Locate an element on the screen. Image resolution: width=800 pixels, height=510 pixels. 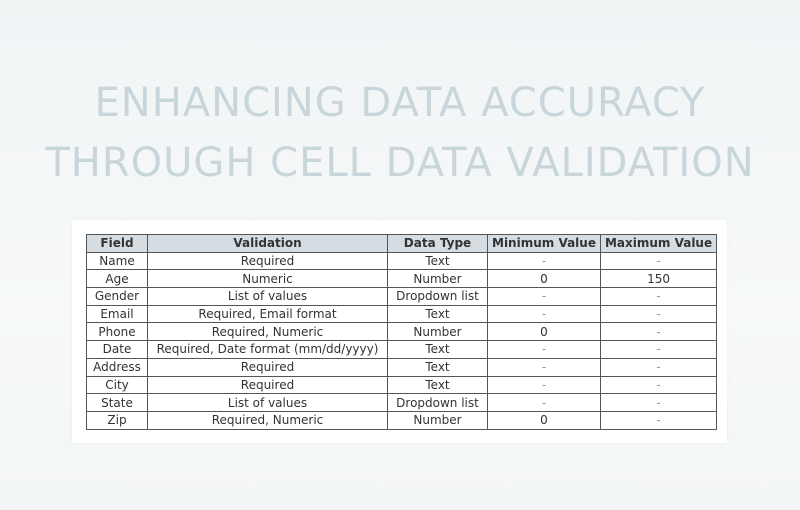
table-row: Gender List of values Dropdown list - - is located at coordinates (402, 296).